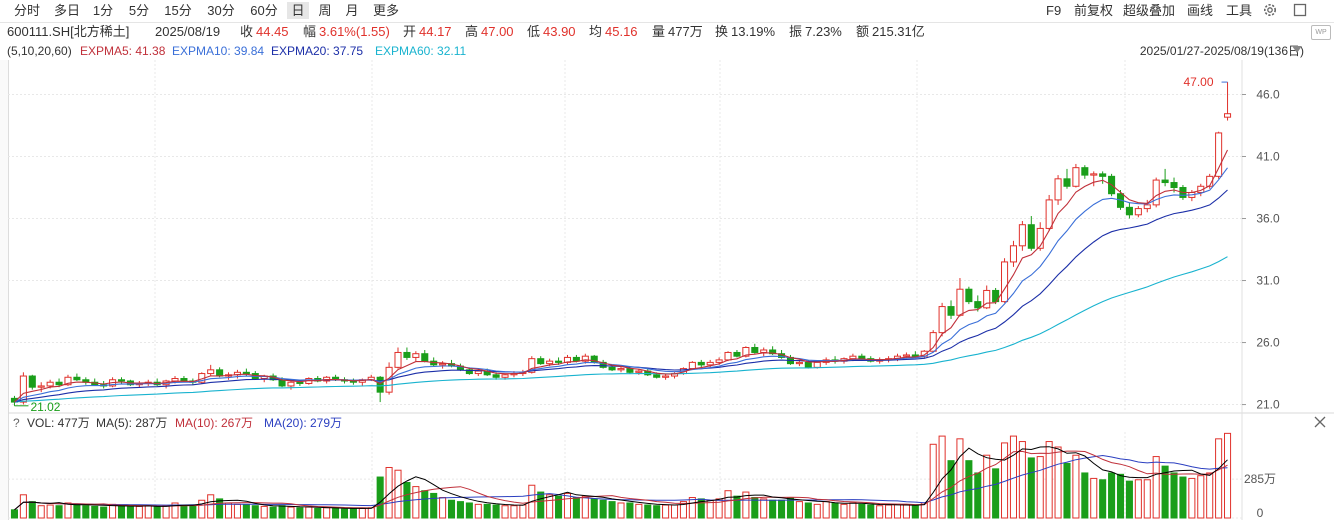 The image size is (1334, 520). What do you see at coordinates (26, 10) in the screenshot?
I see `period-tab-intraday: 分时` at bounding box center [26, 10].